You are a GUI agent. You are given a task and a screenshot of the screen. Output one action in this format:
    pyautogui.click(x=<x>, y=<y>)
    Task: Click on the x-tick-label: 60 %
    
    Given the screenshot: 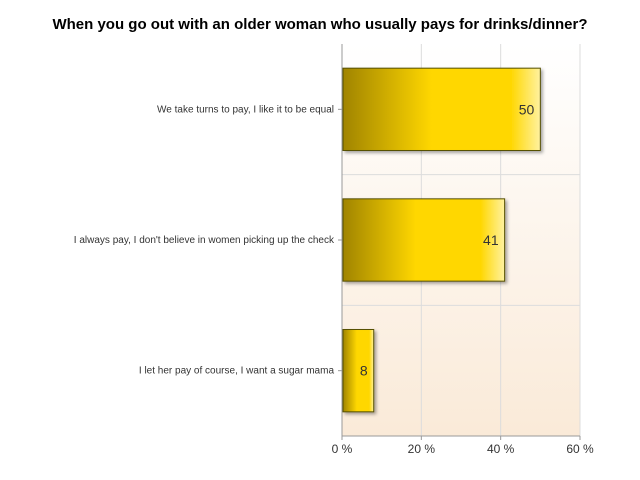 What is the action you would take?
    pyautogui.click(x=580, y=449)
    